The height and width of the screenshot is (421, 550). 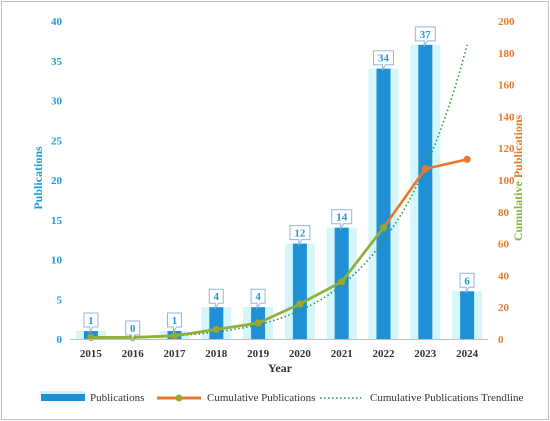 I want to click on data-label-2024: 6, so click(x=467, y=283).